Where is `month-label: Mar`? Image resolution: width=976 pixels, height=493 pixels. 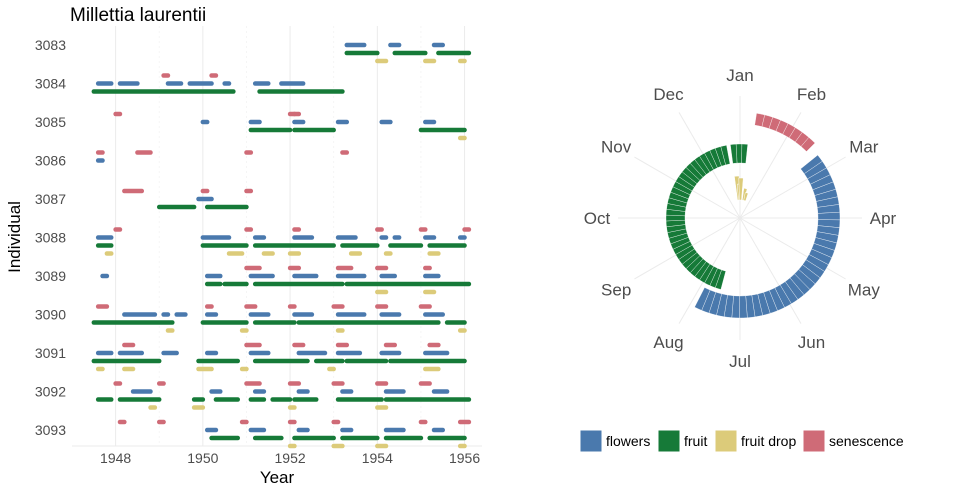
month-label: Mar is located at coordinates (864, 147).